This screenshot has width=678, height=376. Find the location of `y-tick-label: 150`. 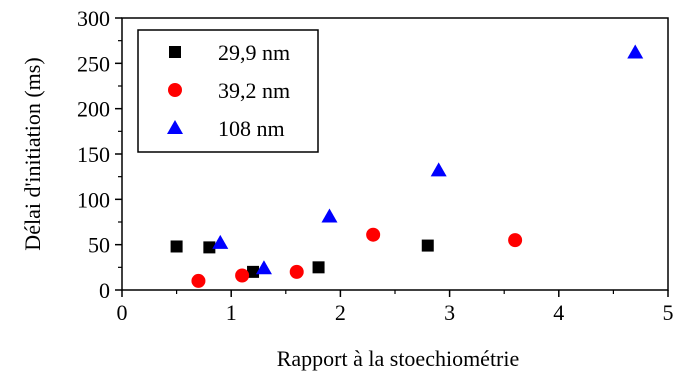

y-tick-label: 150 is located at coordinates (93, 154).